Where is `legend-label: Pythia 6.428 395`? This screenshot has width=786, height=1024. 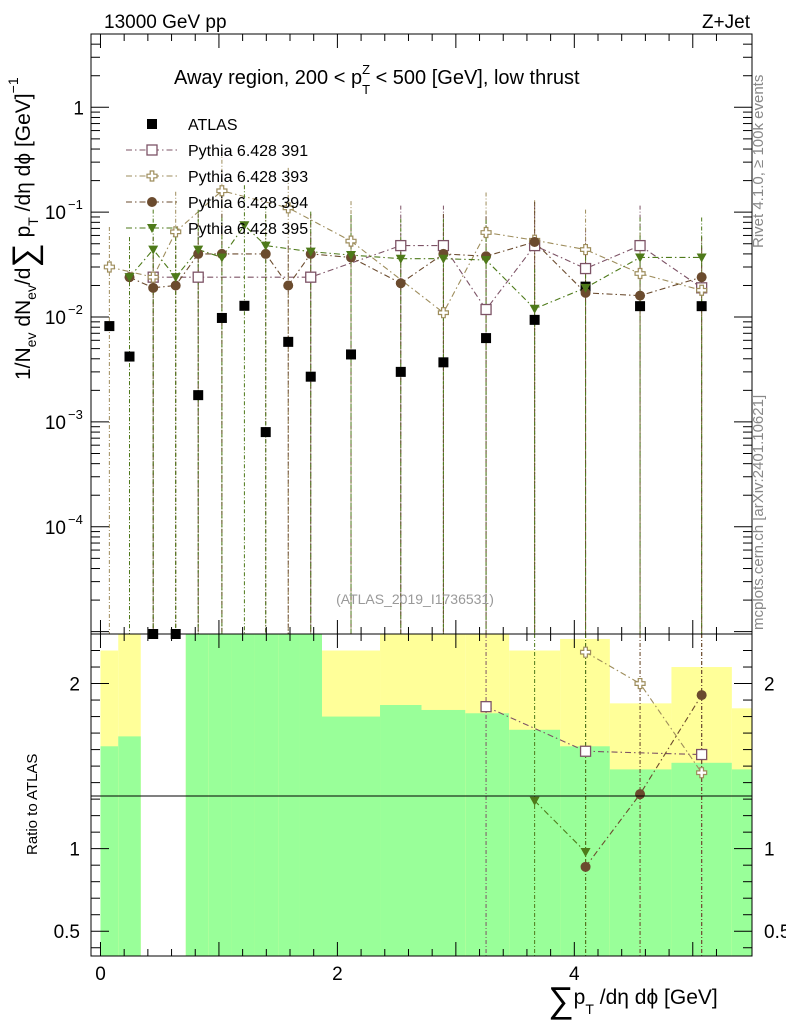 legend-label: Pythia 6.428 395 is located at coordinates (248, 229).